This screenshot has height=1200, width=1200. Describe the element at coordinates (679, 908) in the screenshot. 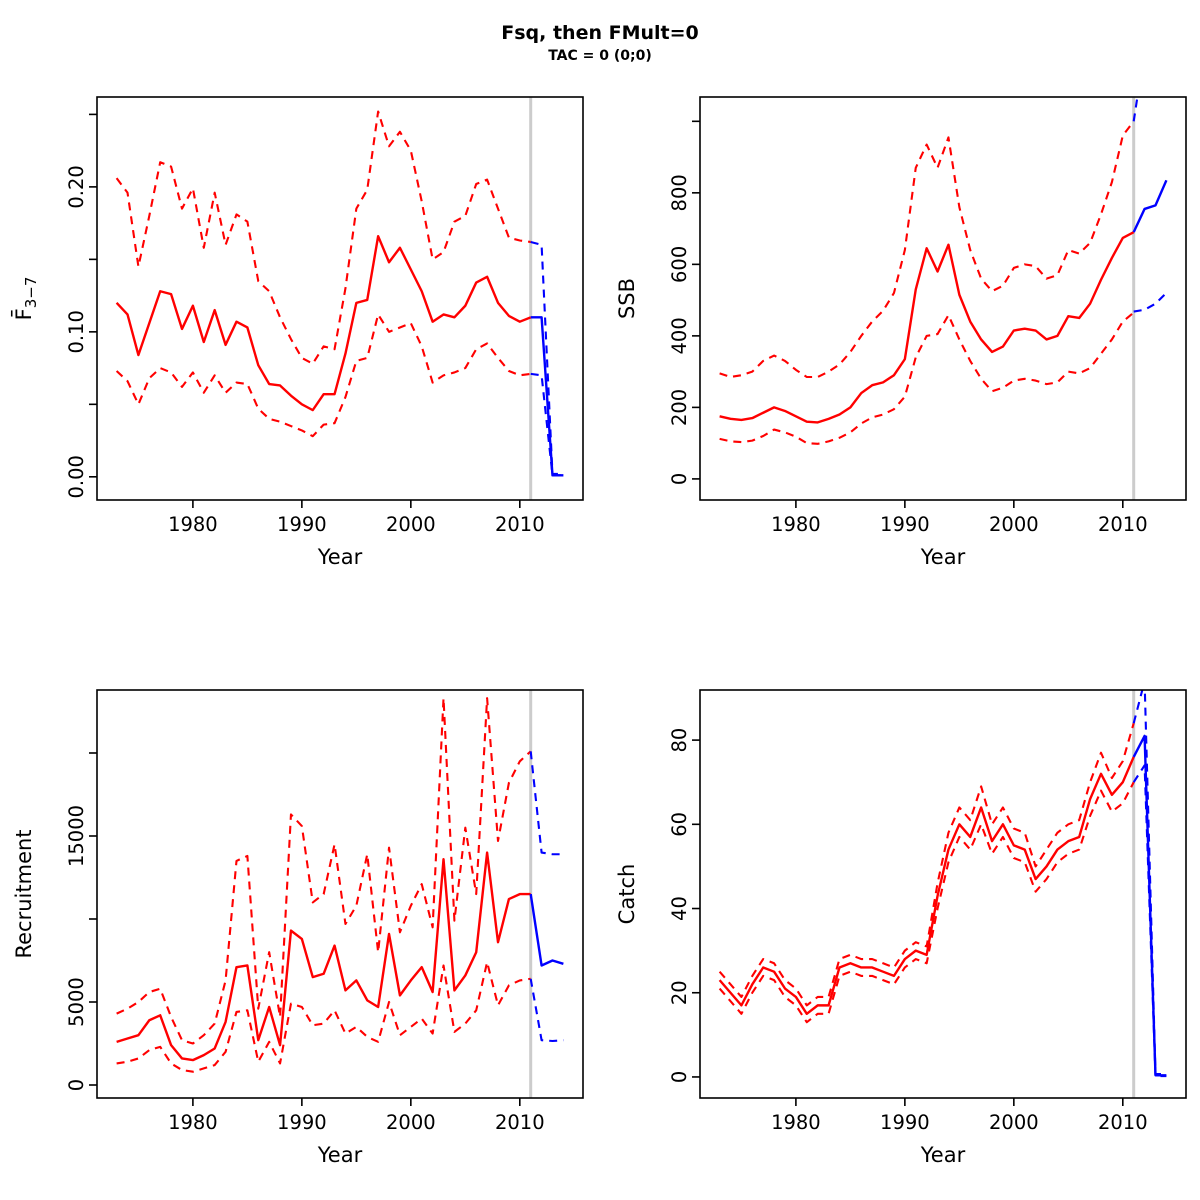

I see `y-tick-label: 40` at that location.